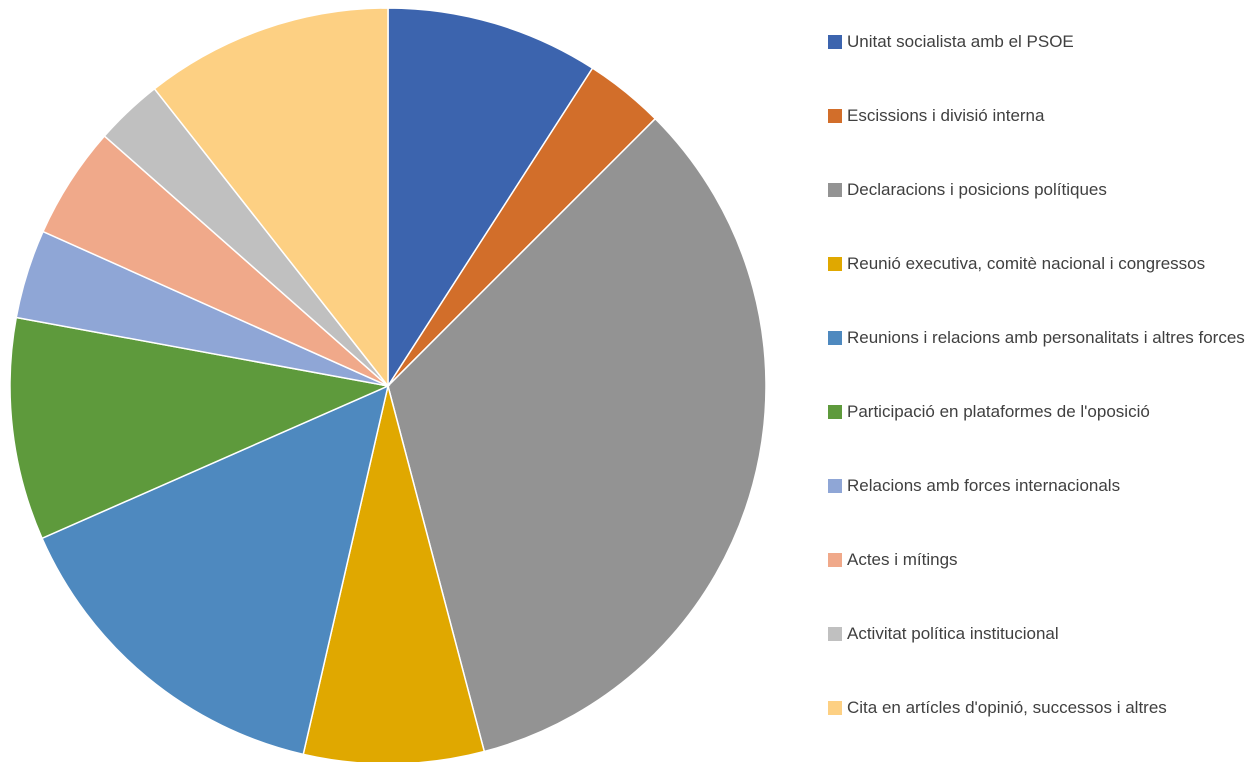 The image size is (1256, 762). I want to click on legend-item: Activitat política institucional, so click(1038, 634).